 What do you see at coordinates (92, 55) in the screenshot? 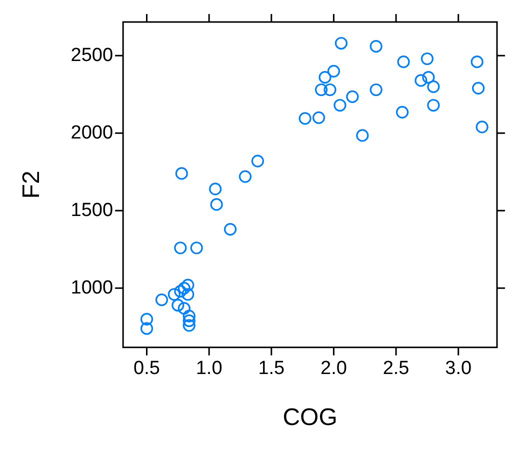
I see `y-tick-label: 2500` at bounding box center [92, 55].